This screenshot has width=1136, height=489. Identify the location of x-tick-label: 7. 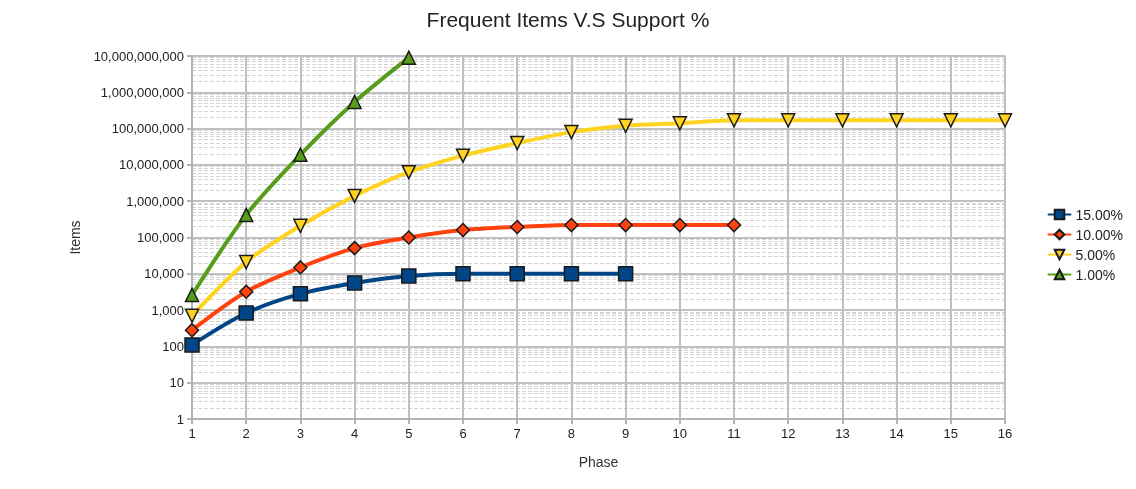
(517, 433).